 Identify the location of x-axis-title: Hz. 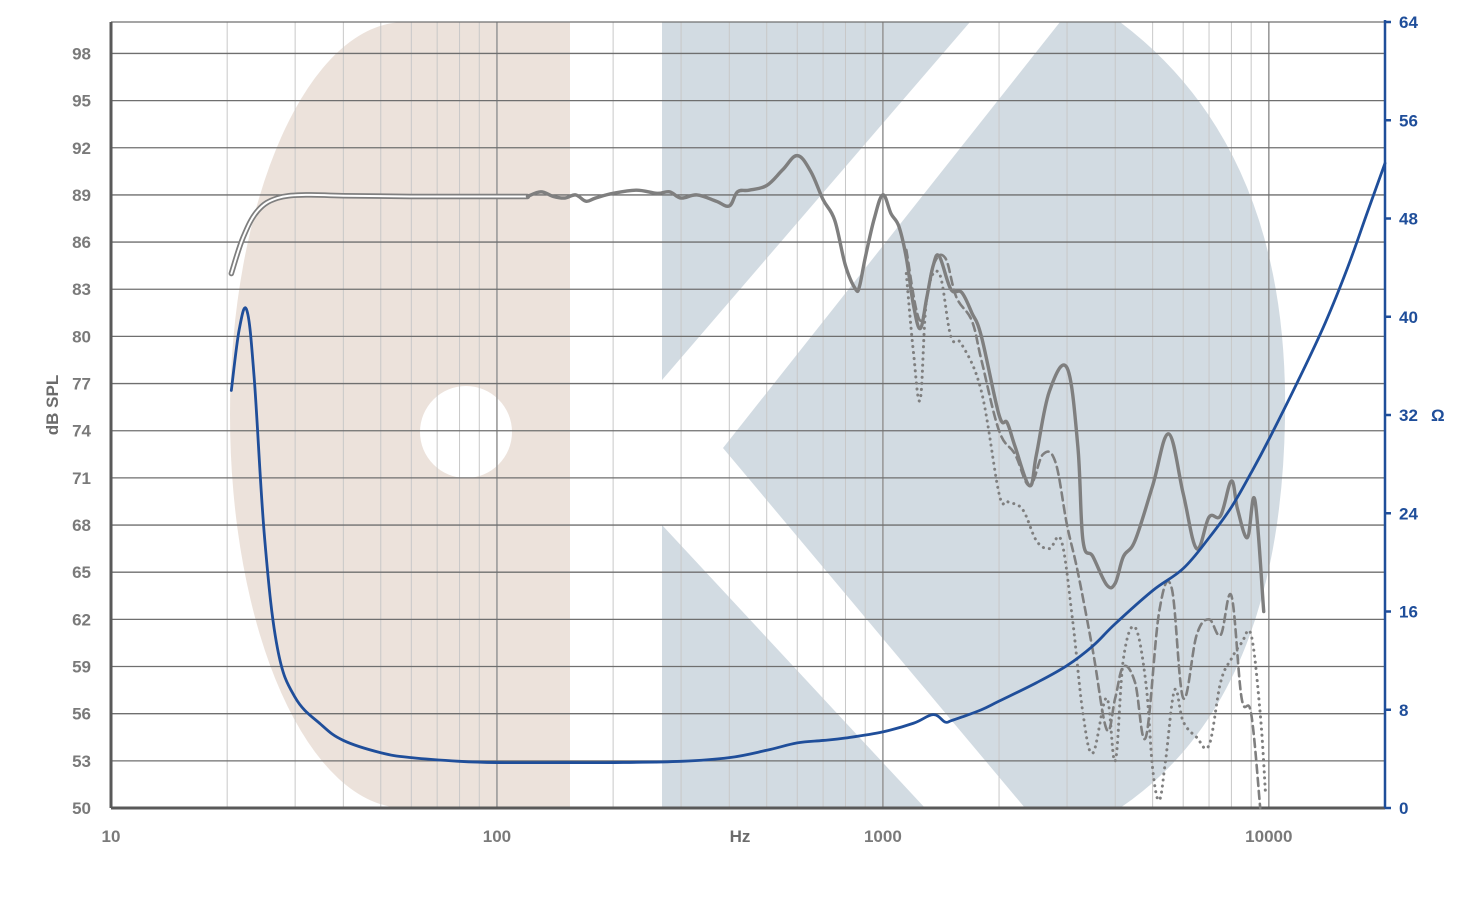
(740, 836).